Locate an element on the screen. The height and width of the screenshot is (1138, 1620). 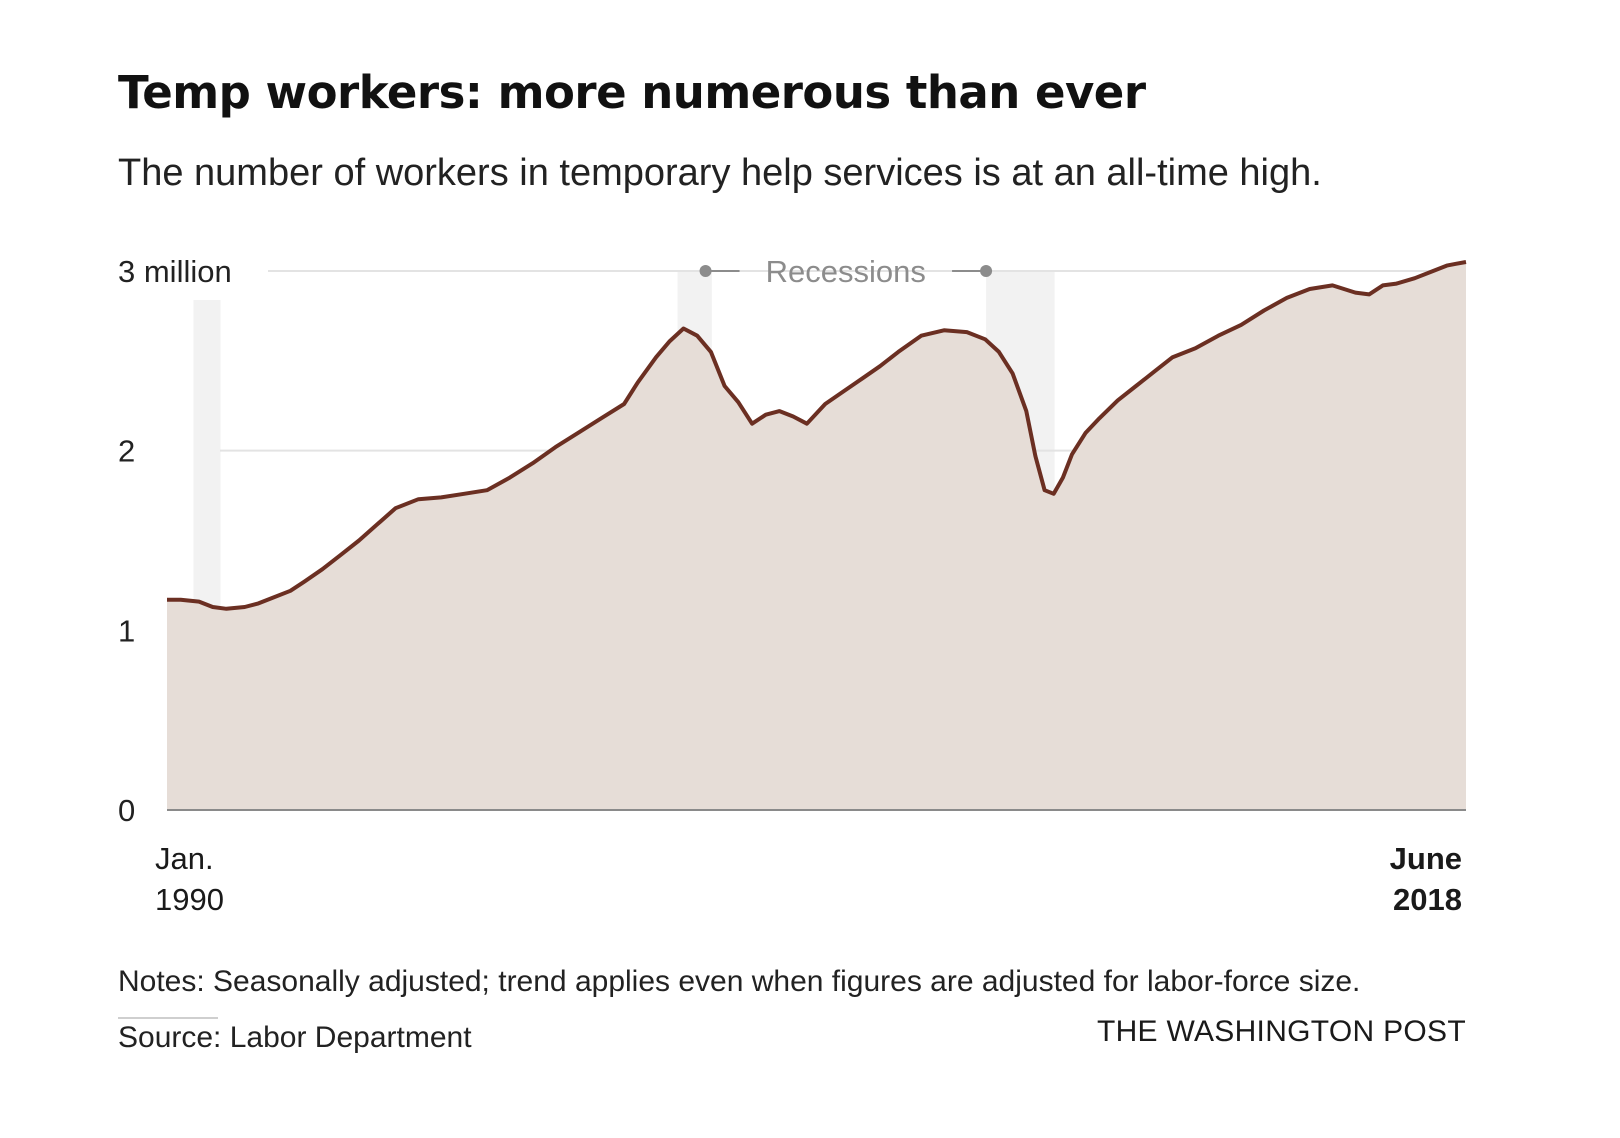
footer-divider is located at coordinates (168, 1018).